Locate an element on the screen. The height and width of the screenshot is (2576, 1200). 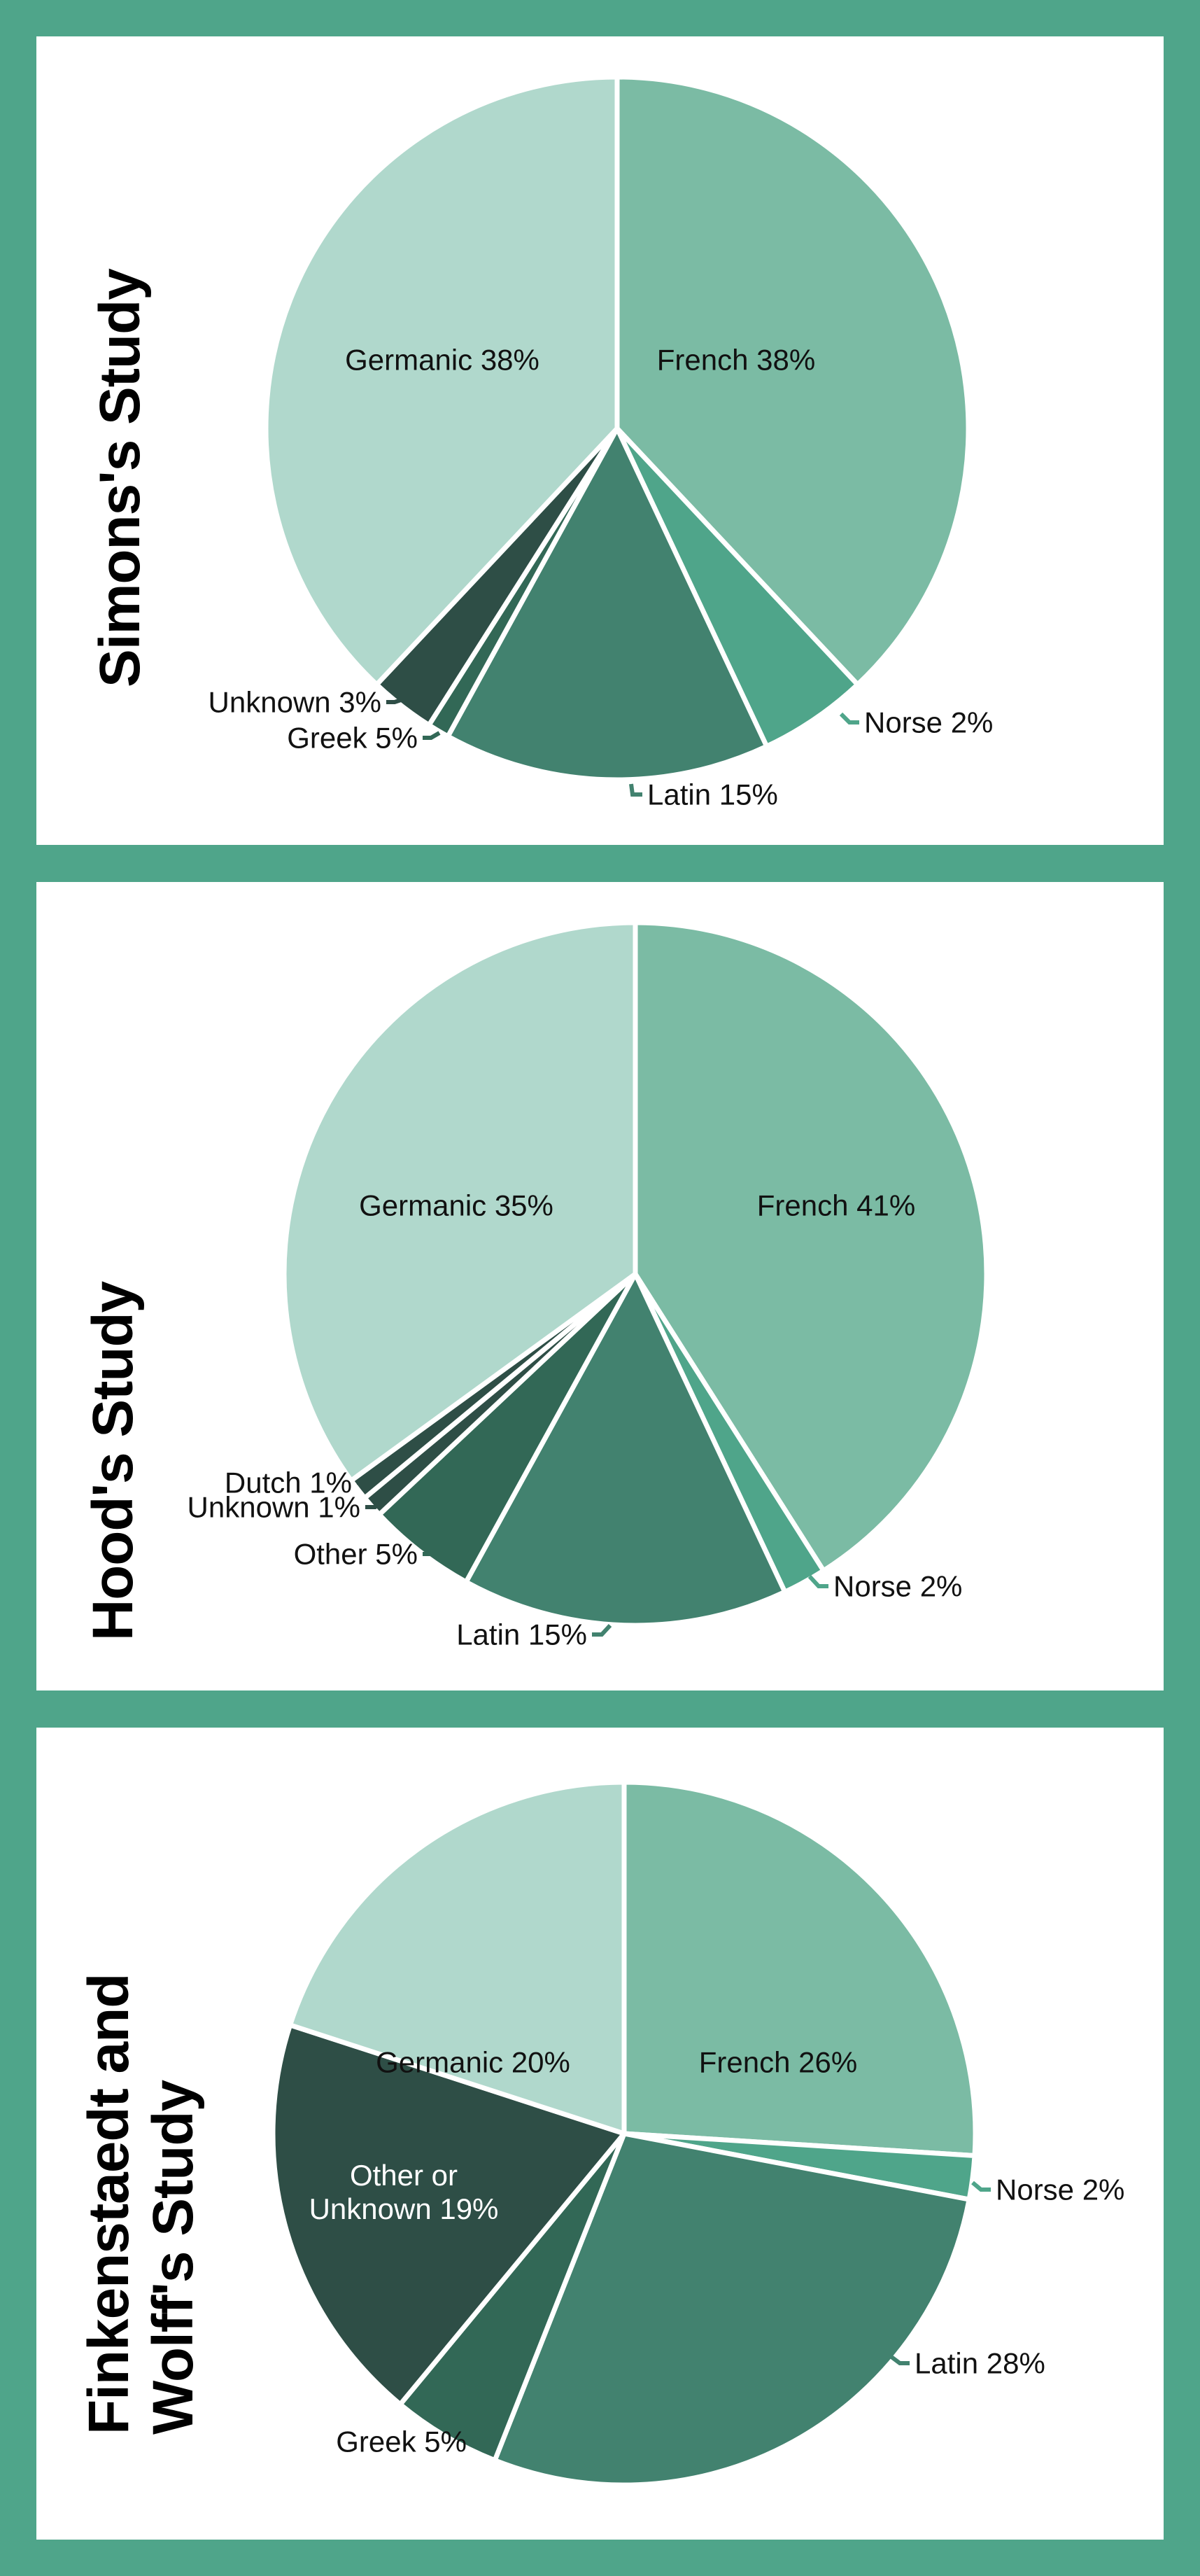
slice-label-french: French 41% is located at coordinates (836, 1205).